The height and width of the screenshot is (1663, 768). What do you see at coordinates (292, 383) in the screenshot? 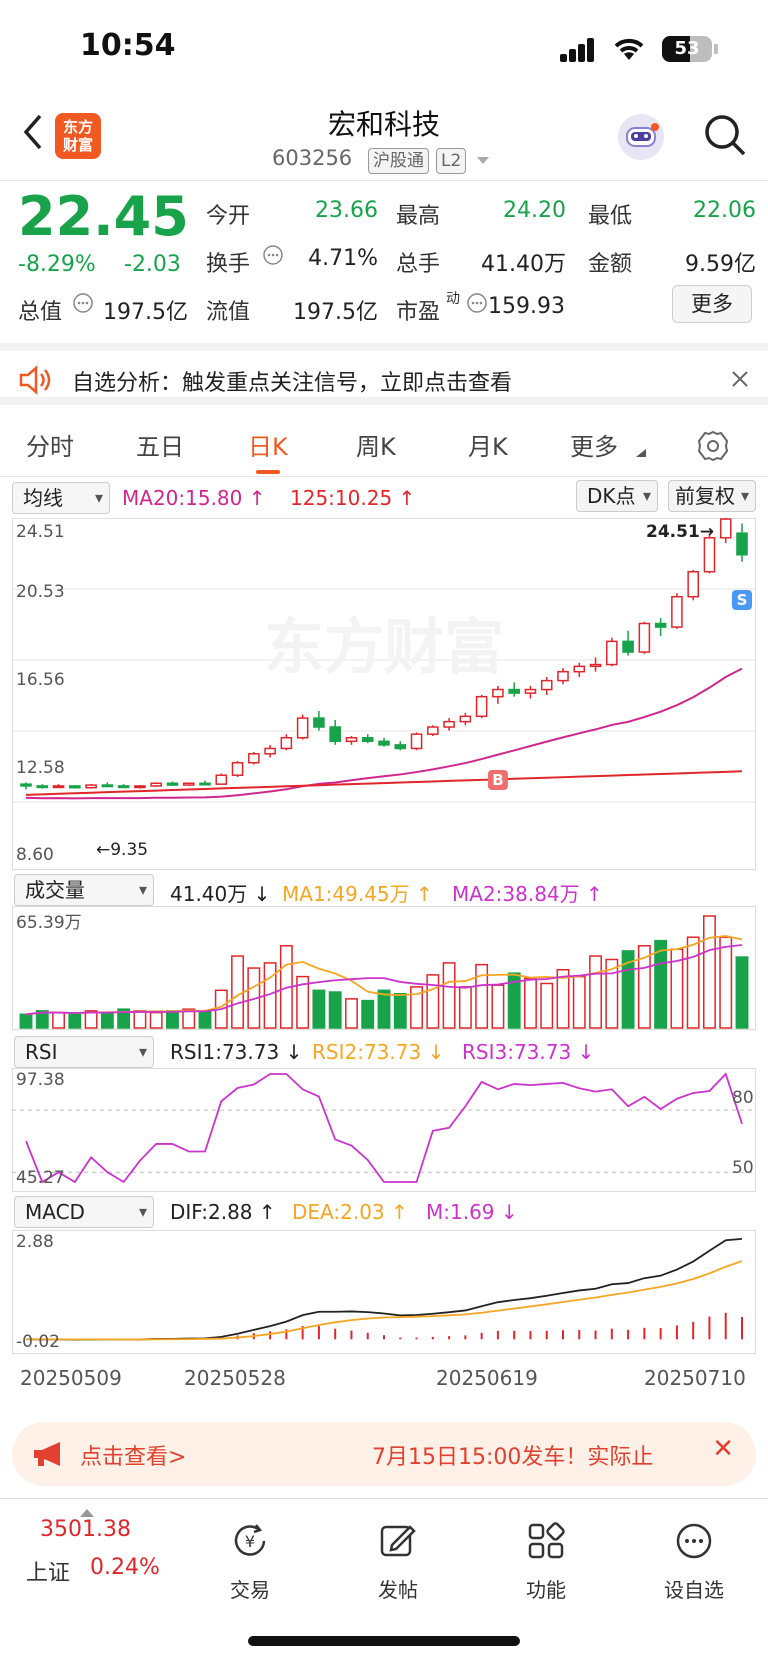
I see `notice-text: 自选分析：触发重点关注信号，立即点击查看` at bounding box center [292, 383].